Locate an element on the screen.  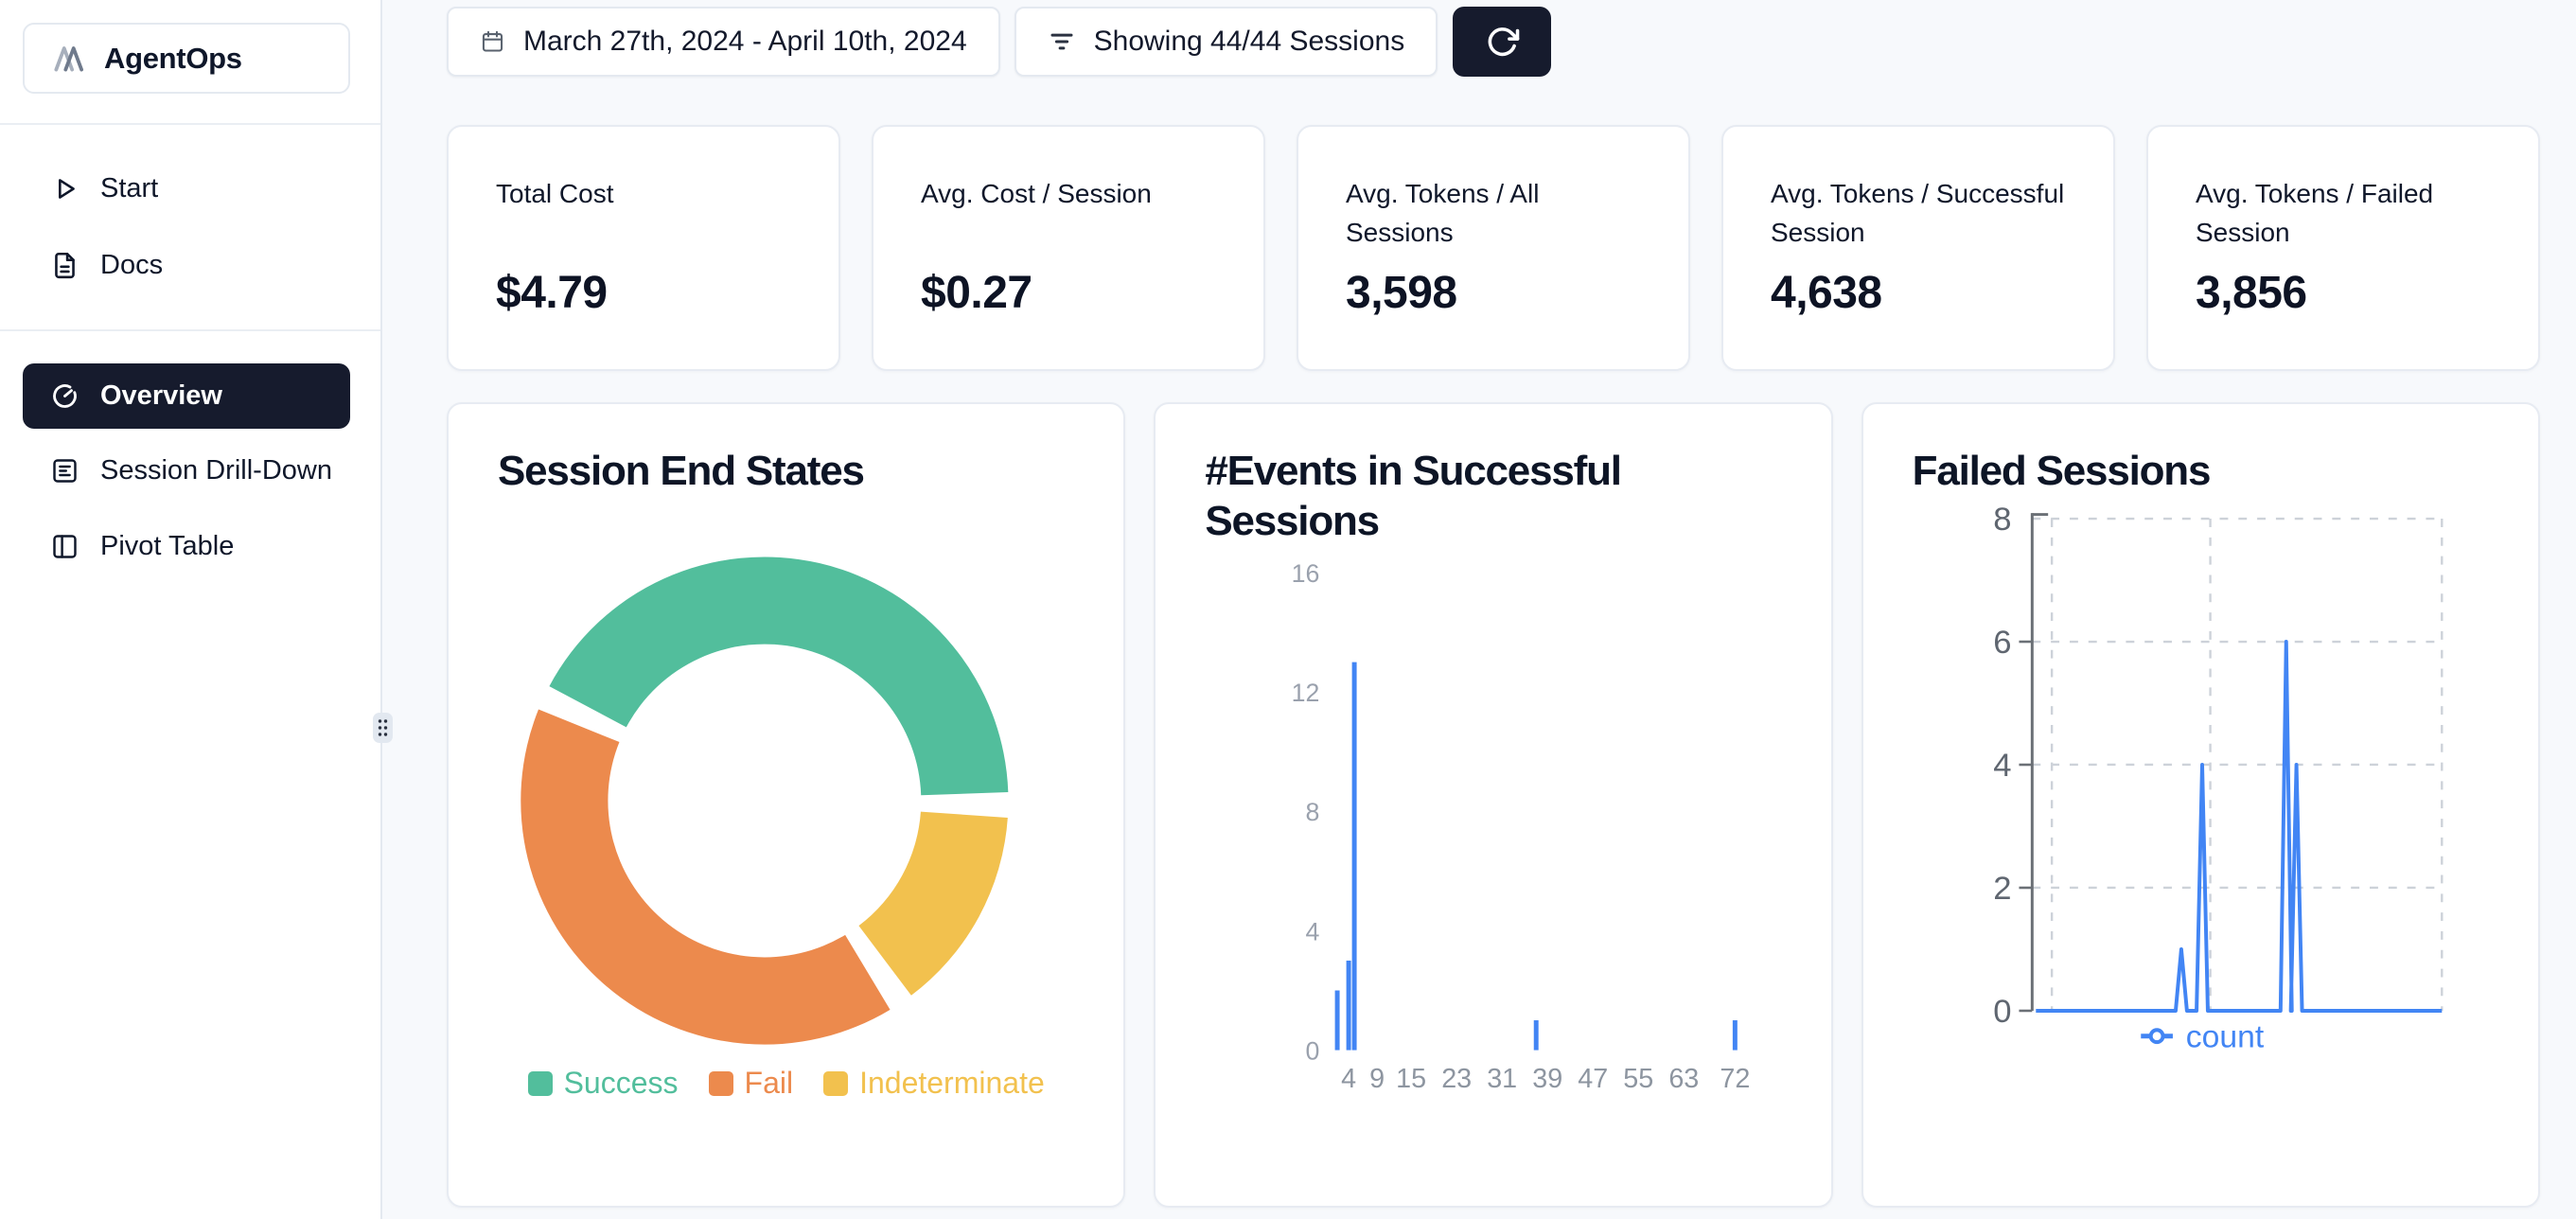
sidebar-item-label: Docs is located at coordinates (132, 264).